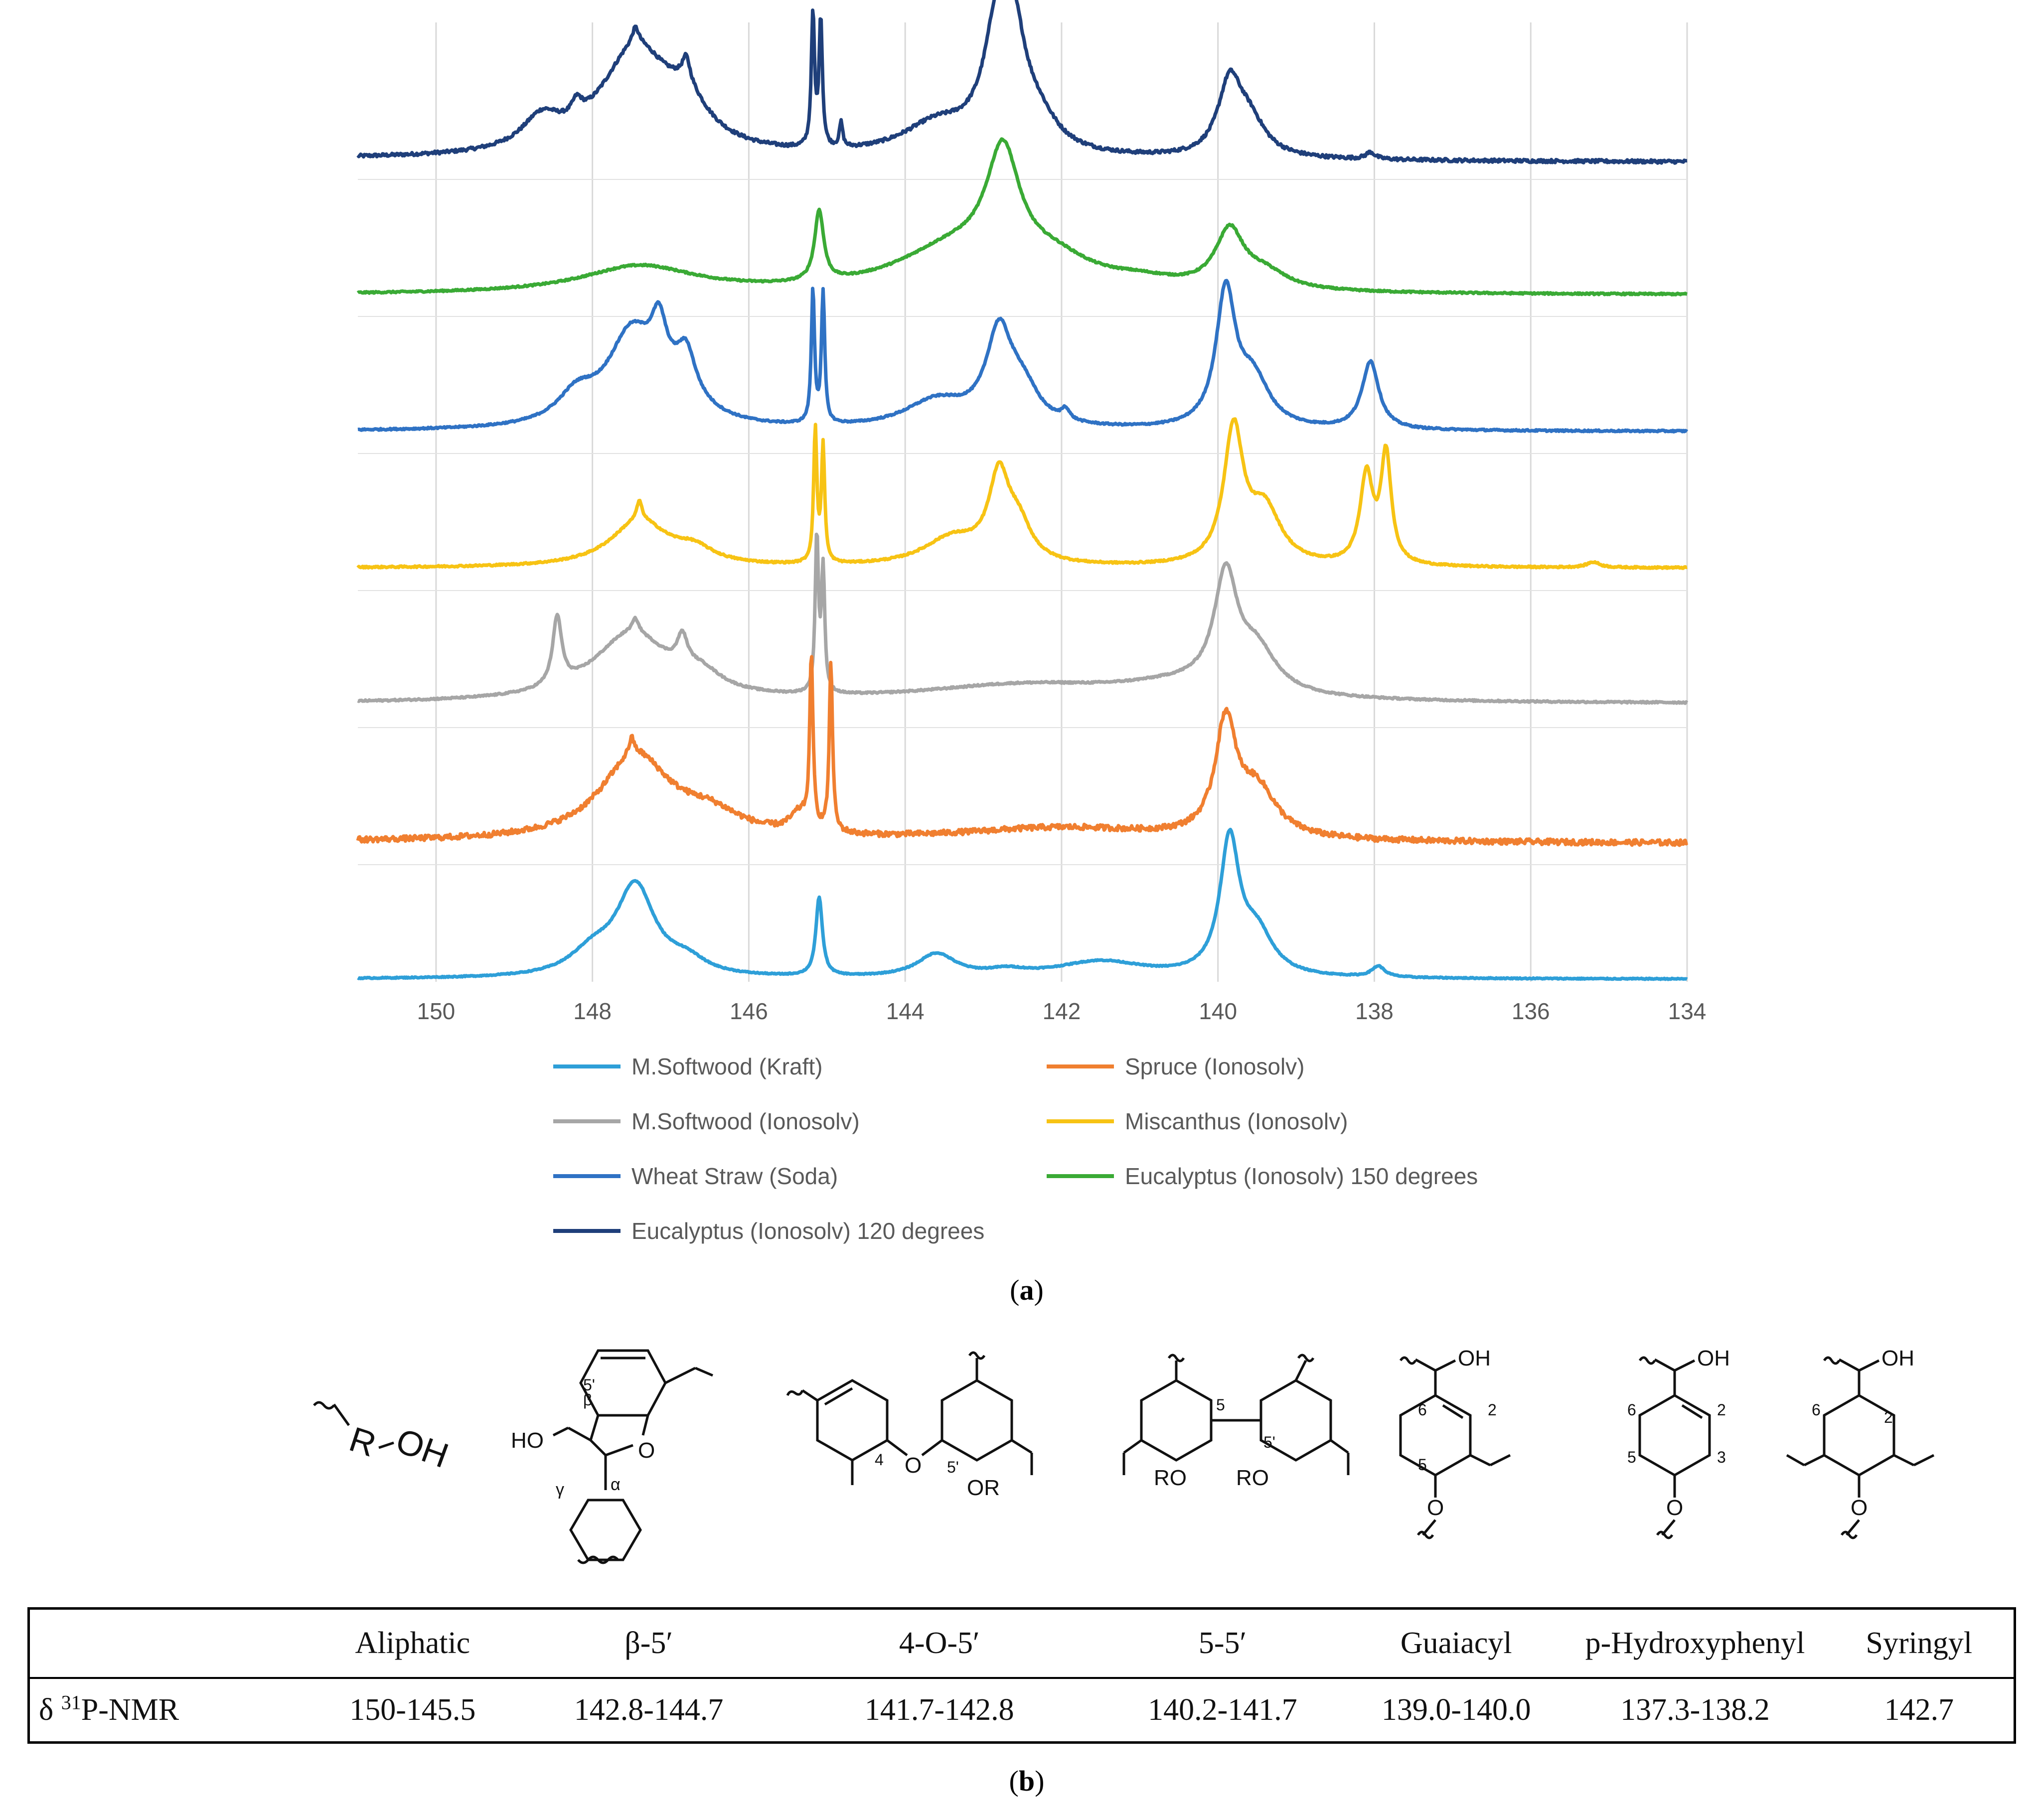 The height and width of the screenshot is (1820, 2031). What do you see at coordinates (1713, 1358) in the screenshot?
I see `hydroxyphenyl-oh-label: OH` at bounding box center [1713, 1358].